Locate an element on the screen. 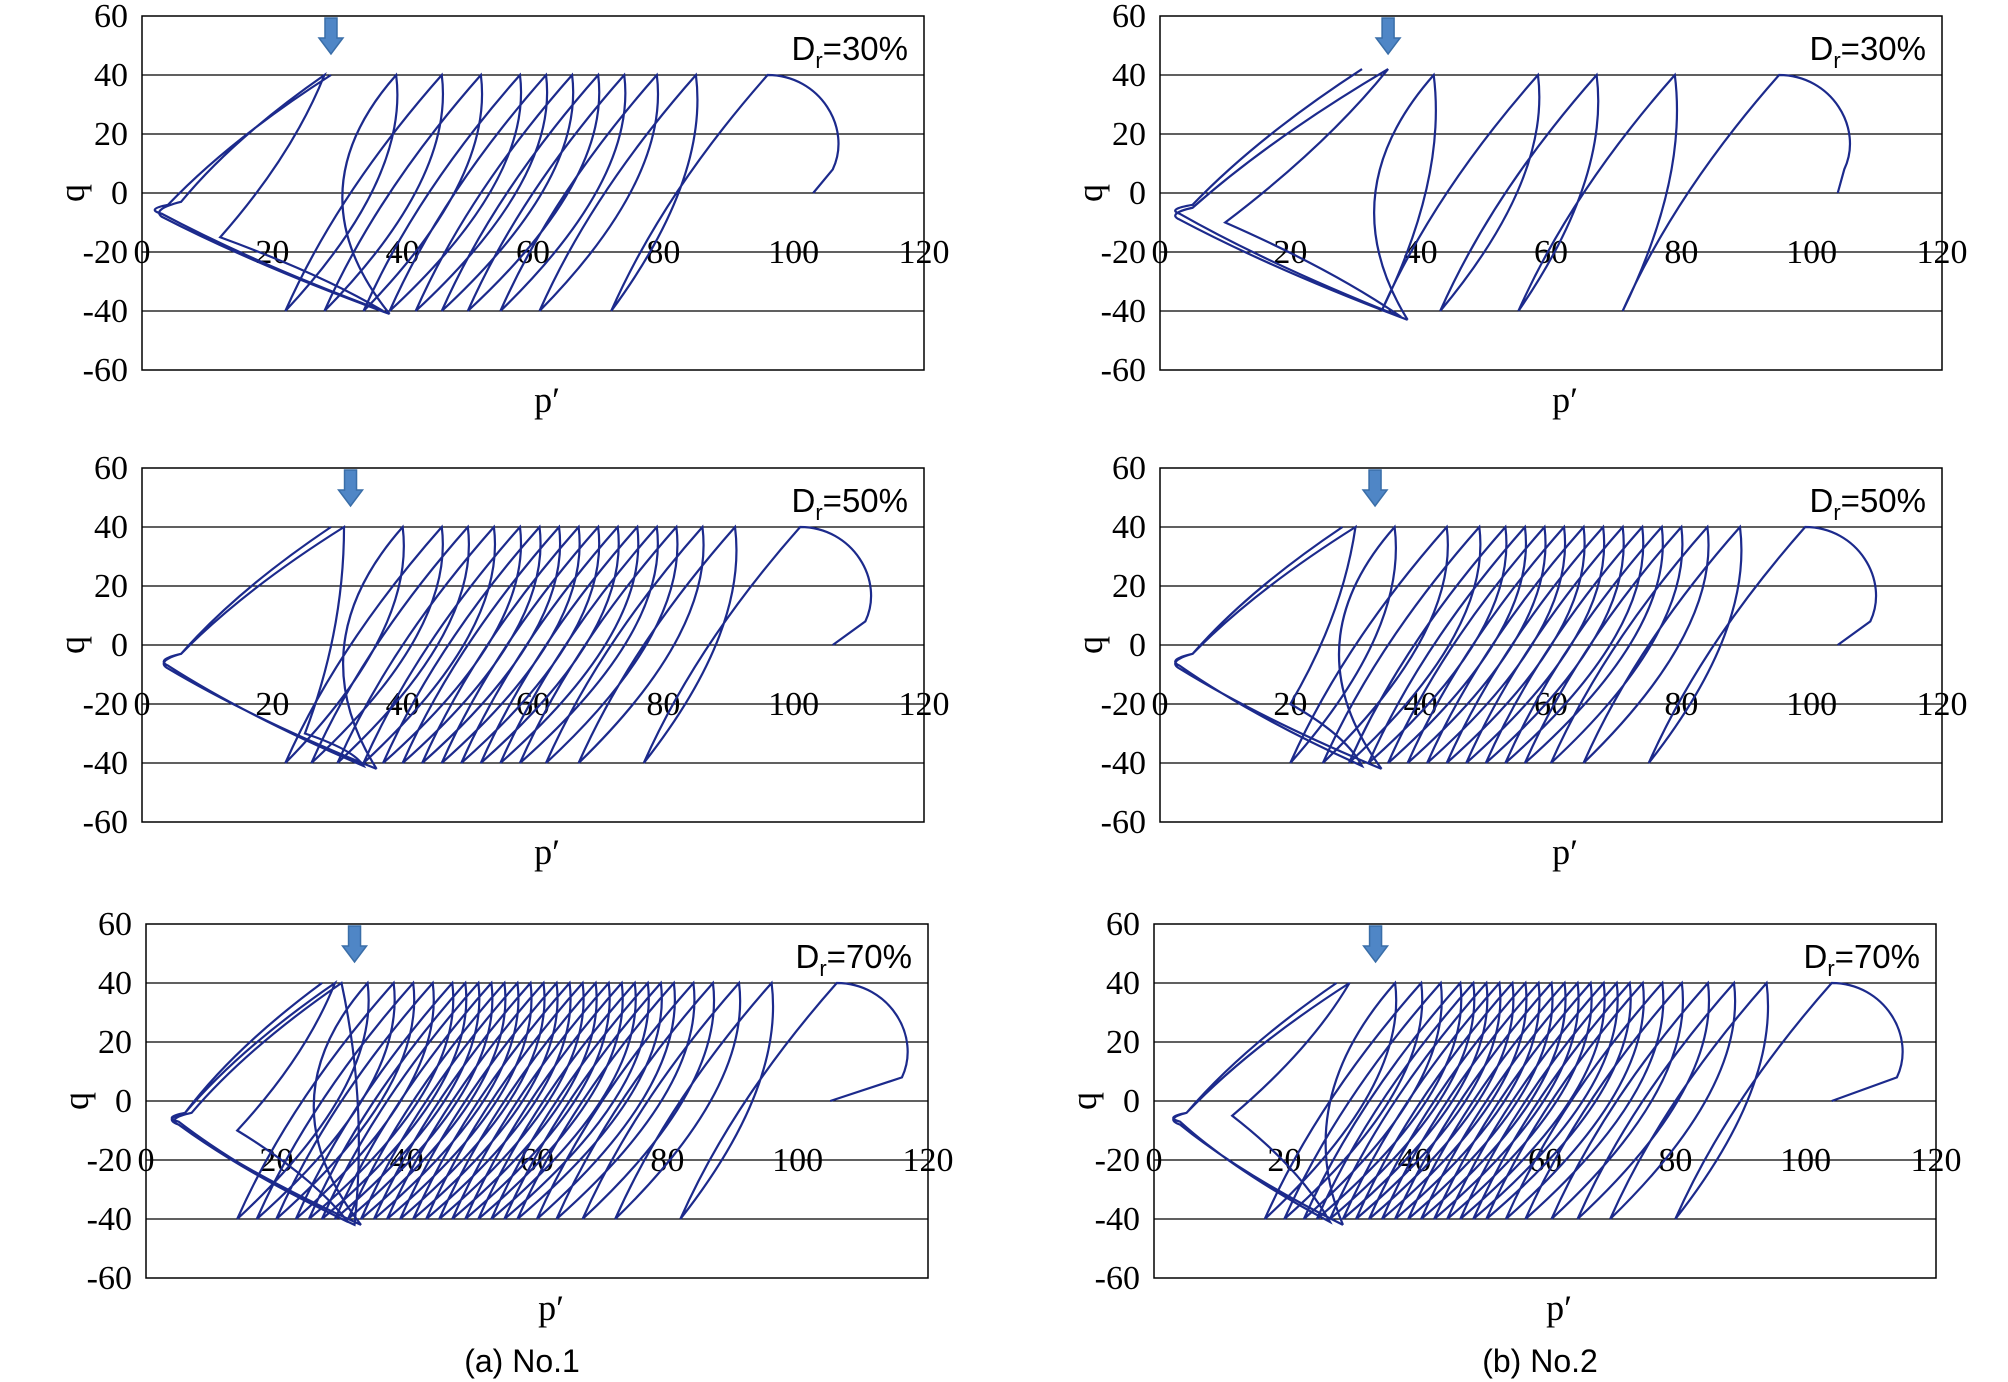 This screenshot has width=2008, height=1382. caption-left: (a) No.1 is located at coordinates (522, 1361).